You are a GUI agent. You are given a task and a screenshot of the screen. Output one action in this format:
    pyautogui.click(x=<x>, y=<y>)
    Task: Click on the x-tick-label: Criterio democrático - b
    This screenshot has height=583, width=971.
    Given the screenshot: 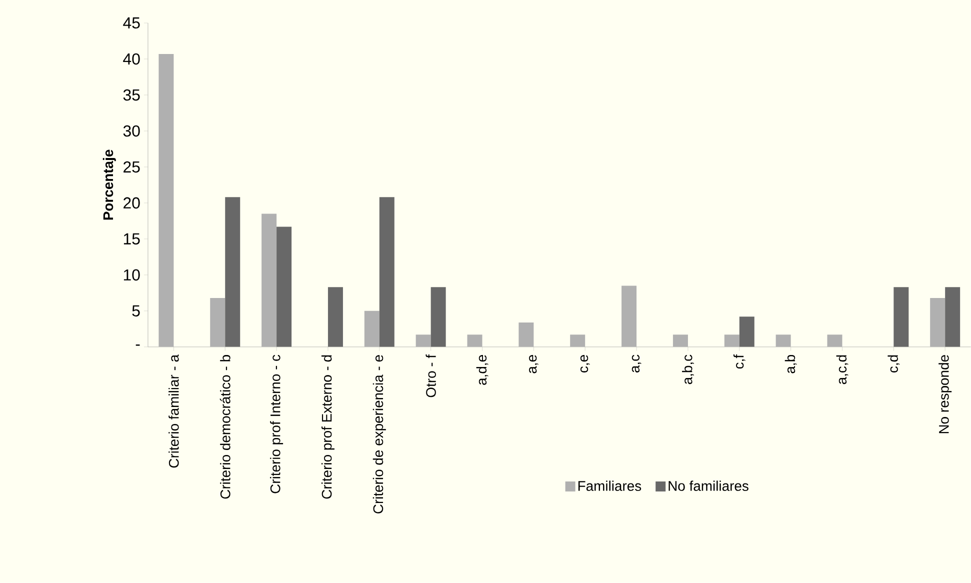 What is the action you would take?
    pyautogui.click(x=225, y=427)
    